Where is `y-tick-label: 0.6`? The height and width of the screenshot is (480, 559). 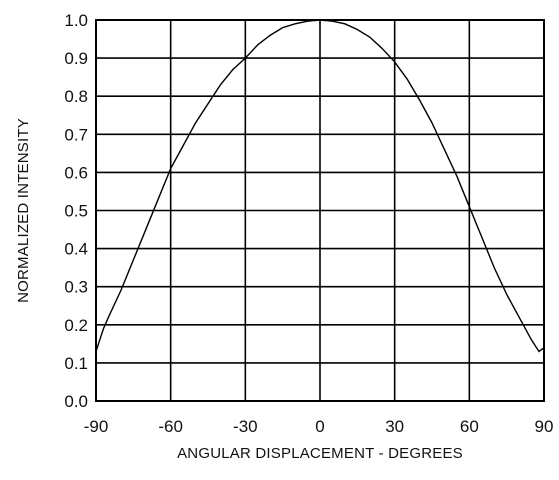
y-tick-label: 0.6 is located at coordinates (76, 172).